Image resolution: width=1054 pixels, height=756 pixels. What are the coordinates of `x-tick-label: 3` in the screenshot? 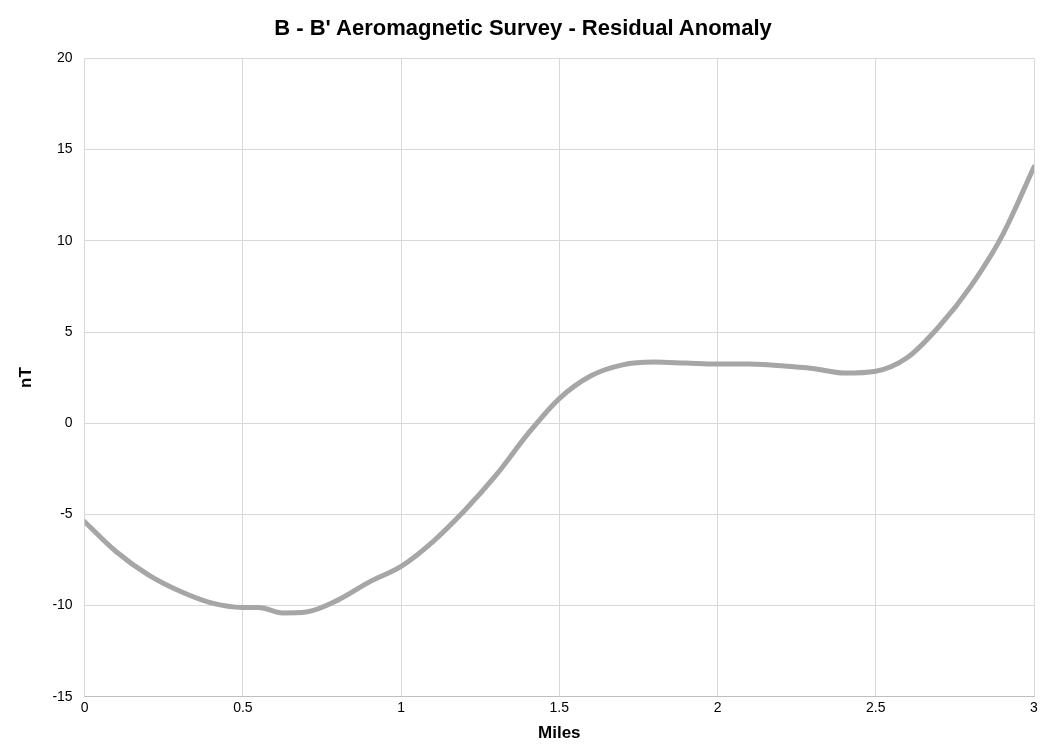 It's located at (1034, 707).